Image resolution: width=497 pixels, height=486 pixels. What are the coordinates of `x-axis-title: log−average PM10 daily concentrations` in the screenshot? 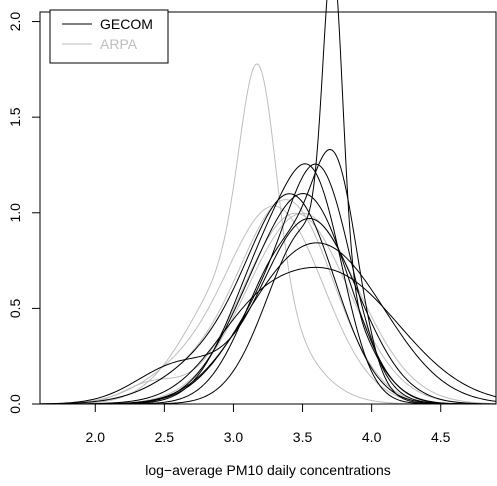 It's located at (268, 470).